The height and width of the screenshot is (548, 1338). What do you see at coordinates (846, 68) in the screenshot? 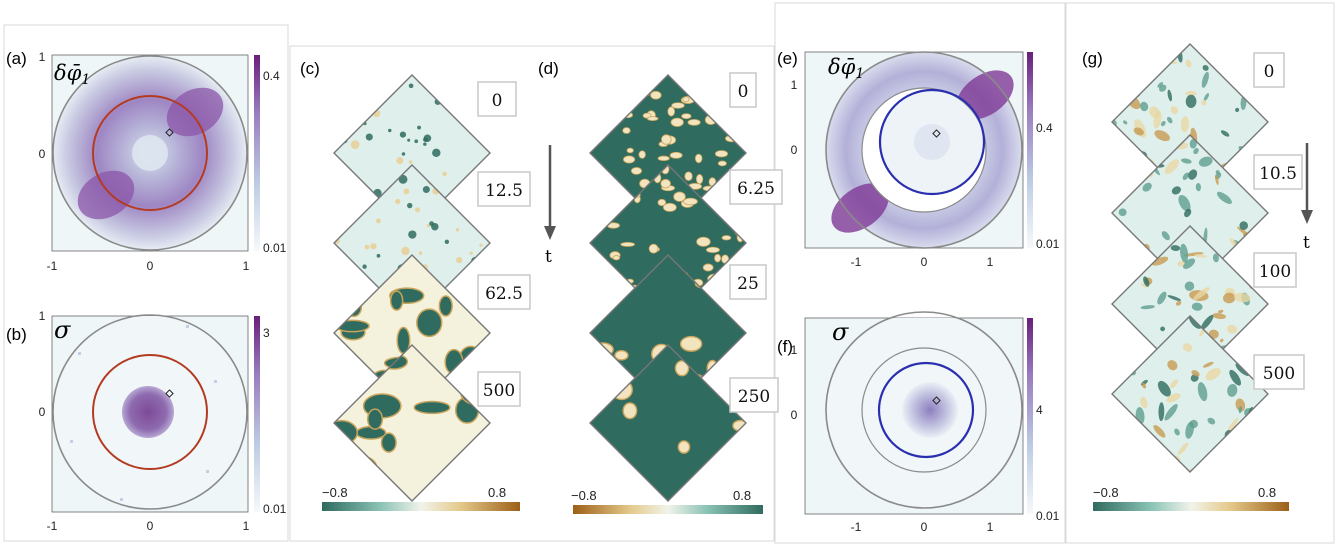
I see `symbol-delta-phi-e: δφ̄1` at bounding box center [846, 68].